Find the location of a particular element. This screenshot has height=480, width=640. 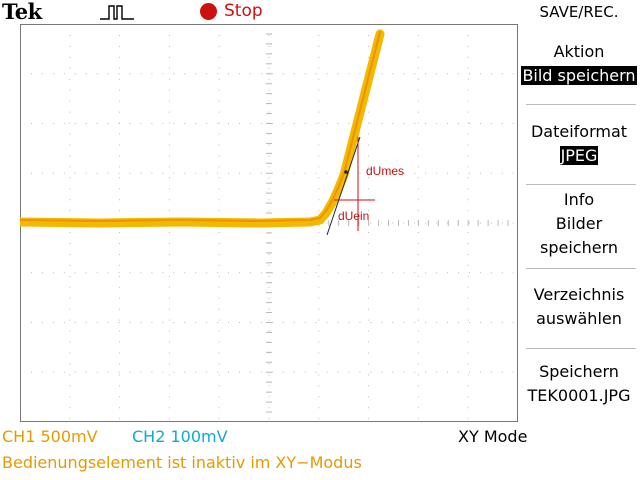

channel-status-bar: CH1 500mV CH2 100mV XY Mode is located at coordinates (320, 437).